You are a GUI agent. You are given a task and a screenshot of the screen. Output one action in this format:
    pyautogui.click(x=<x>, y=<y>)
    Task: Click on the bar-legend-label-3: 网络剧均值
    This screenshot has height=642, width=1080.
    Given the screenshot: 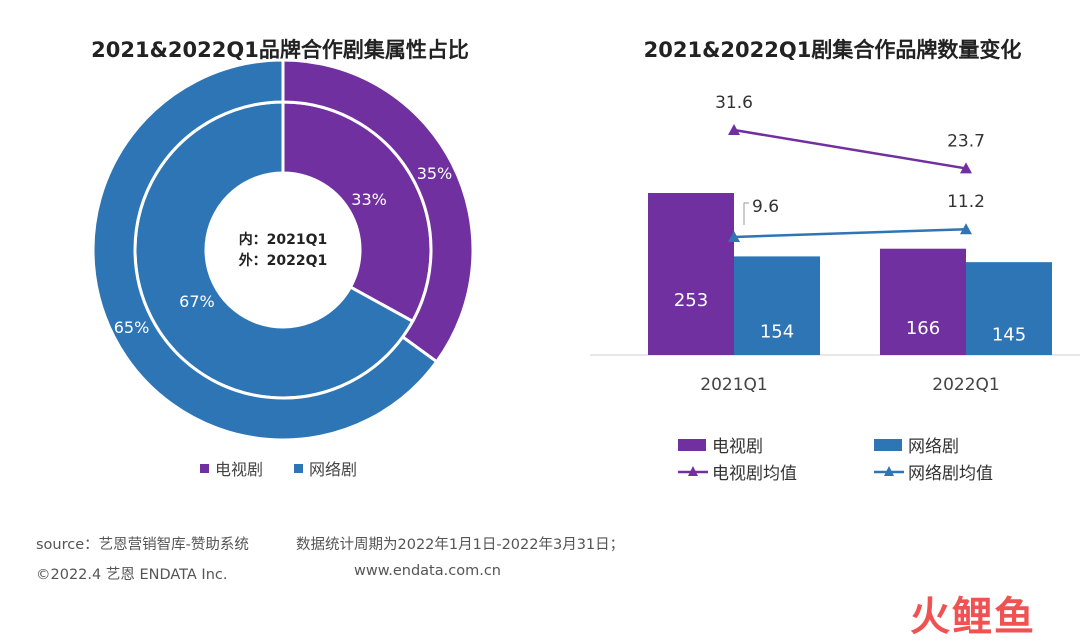 What is the action you would take?
    pyautogui.click(x=950, y=474)
    